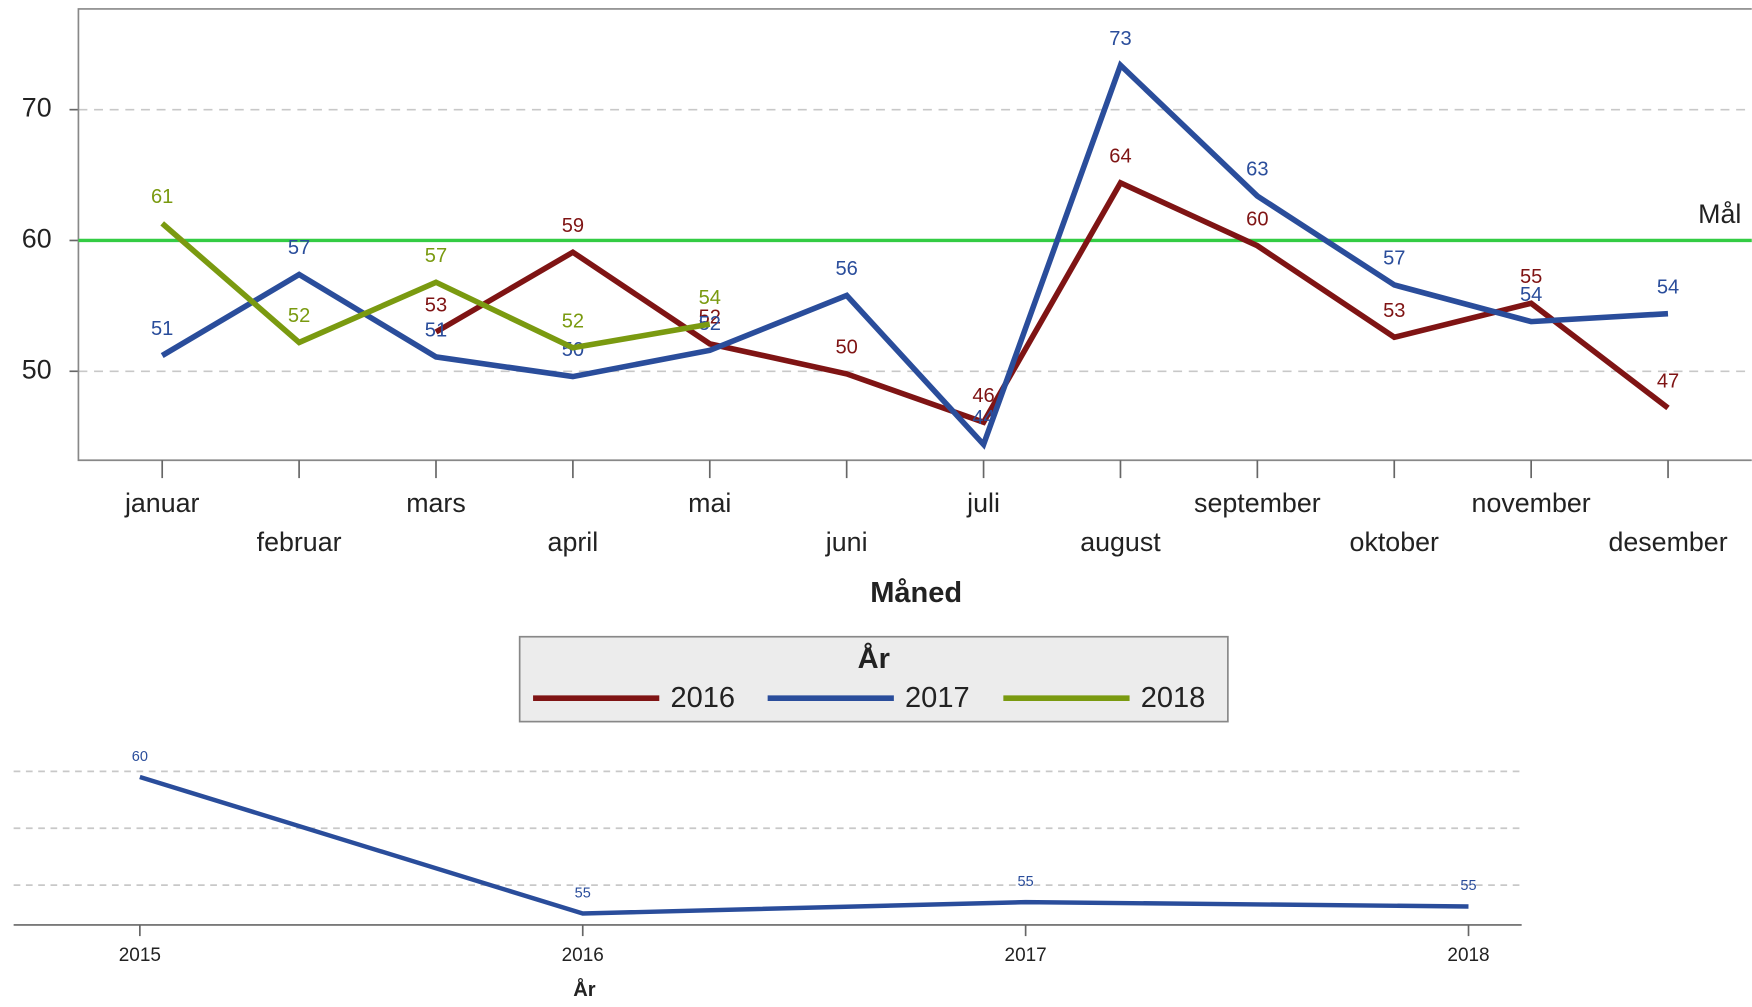 This screenshot has height=1007, width=1752. What do you see at coordinates (702, 698) in the screenshot?
I see `legend-label: 2016` at bounding box center [702, 698].